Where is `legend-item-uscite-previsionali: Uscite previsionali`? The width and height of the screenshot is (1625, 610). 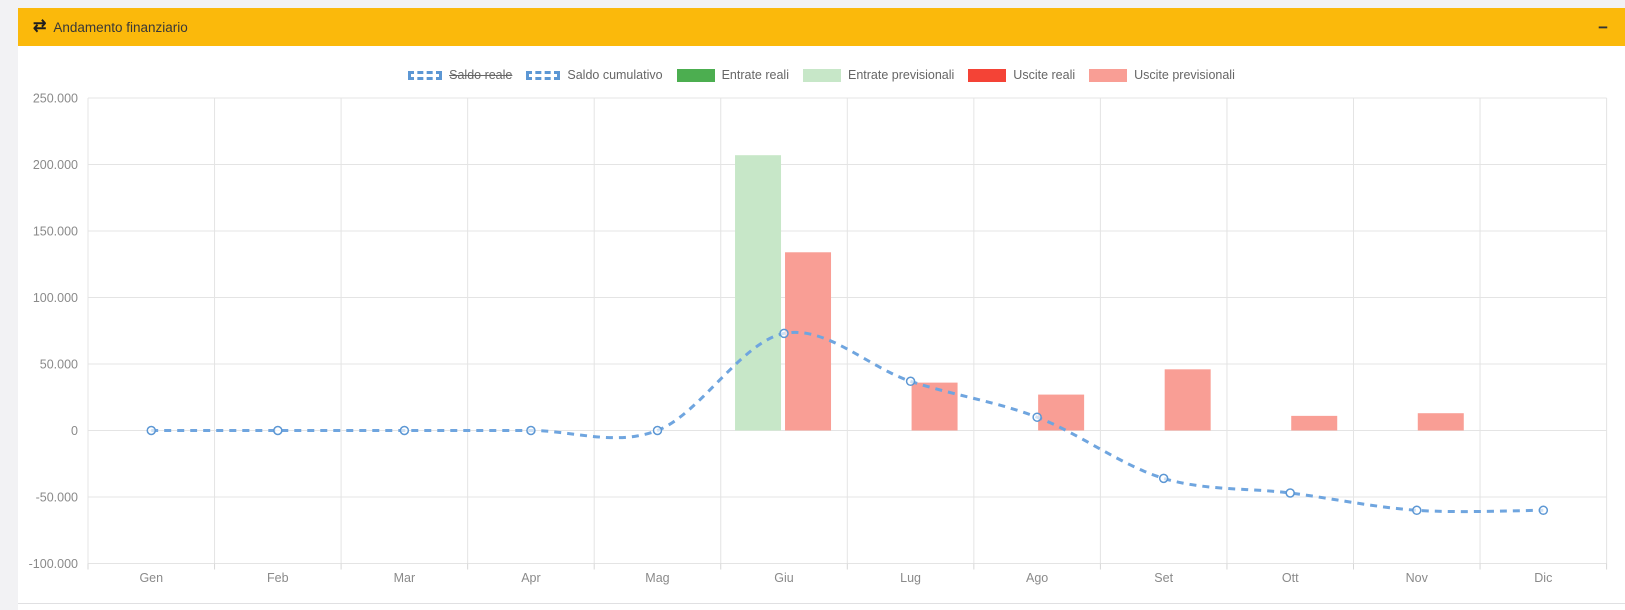 legend-item-uscite-previsionali: Uscite previsionali is located at coordinates (1162, 75).